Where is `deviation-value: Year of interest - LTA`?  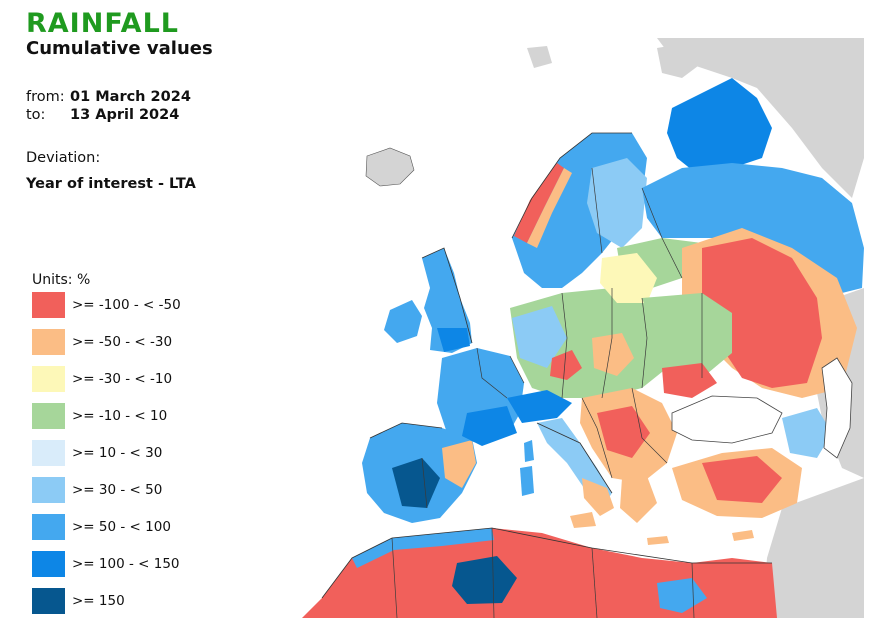
deviation-value: Year of interest - LTA is located at coordinates (111, 184).